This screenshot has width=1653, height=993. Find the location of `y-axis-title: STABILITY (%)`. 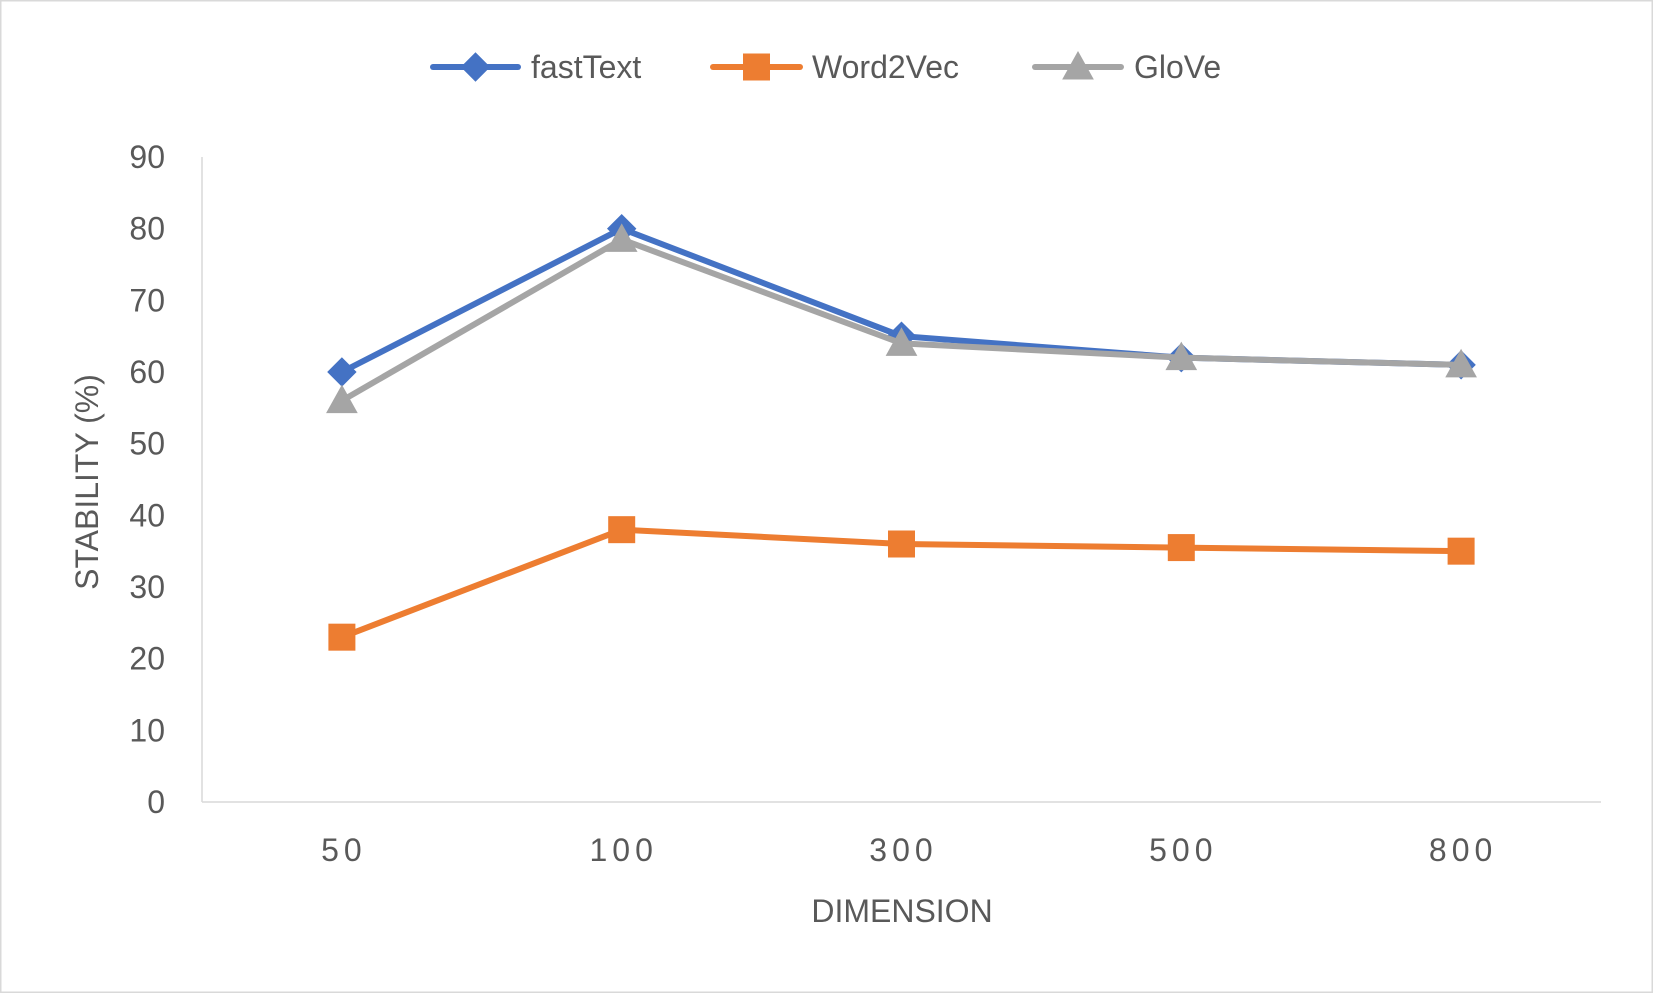

y-axis-title: STABILITY (%) is located at coordinates (87, 482).